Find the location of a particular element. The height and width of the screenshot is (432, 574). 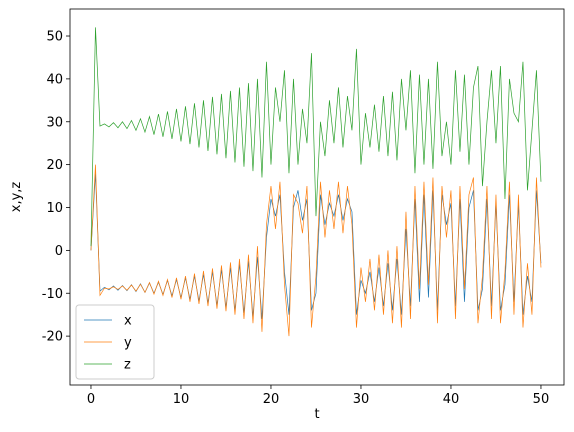

x-tick-label: 10 is located at coordinates (181, 399).